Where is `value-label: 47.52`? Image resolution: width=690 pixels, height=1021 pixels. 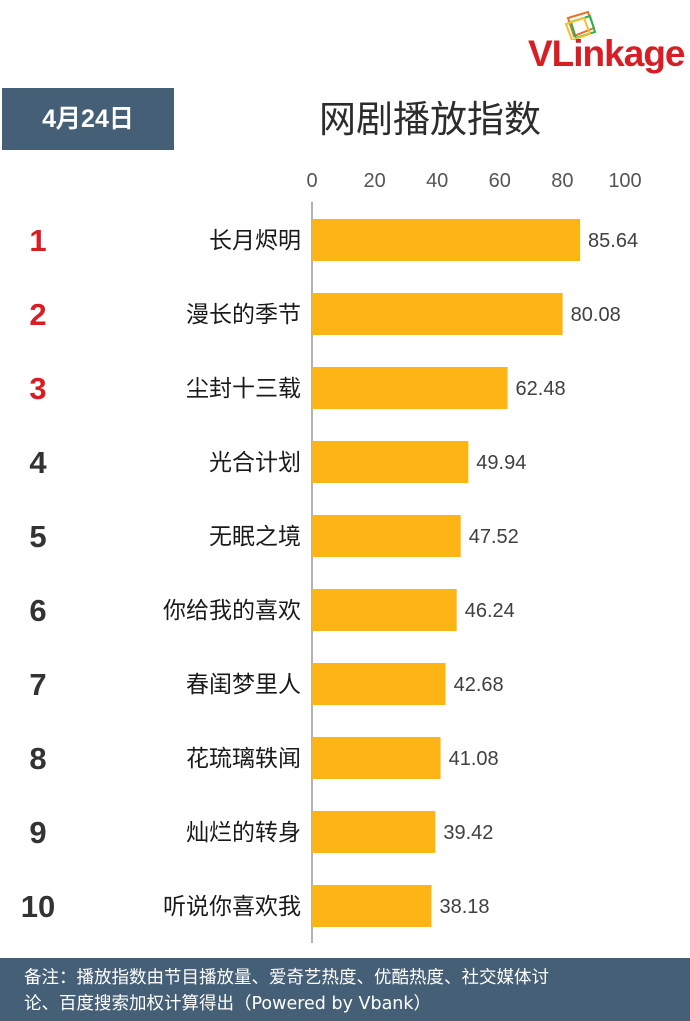 value-label: 47.52 is located at coordinates (494, 537).